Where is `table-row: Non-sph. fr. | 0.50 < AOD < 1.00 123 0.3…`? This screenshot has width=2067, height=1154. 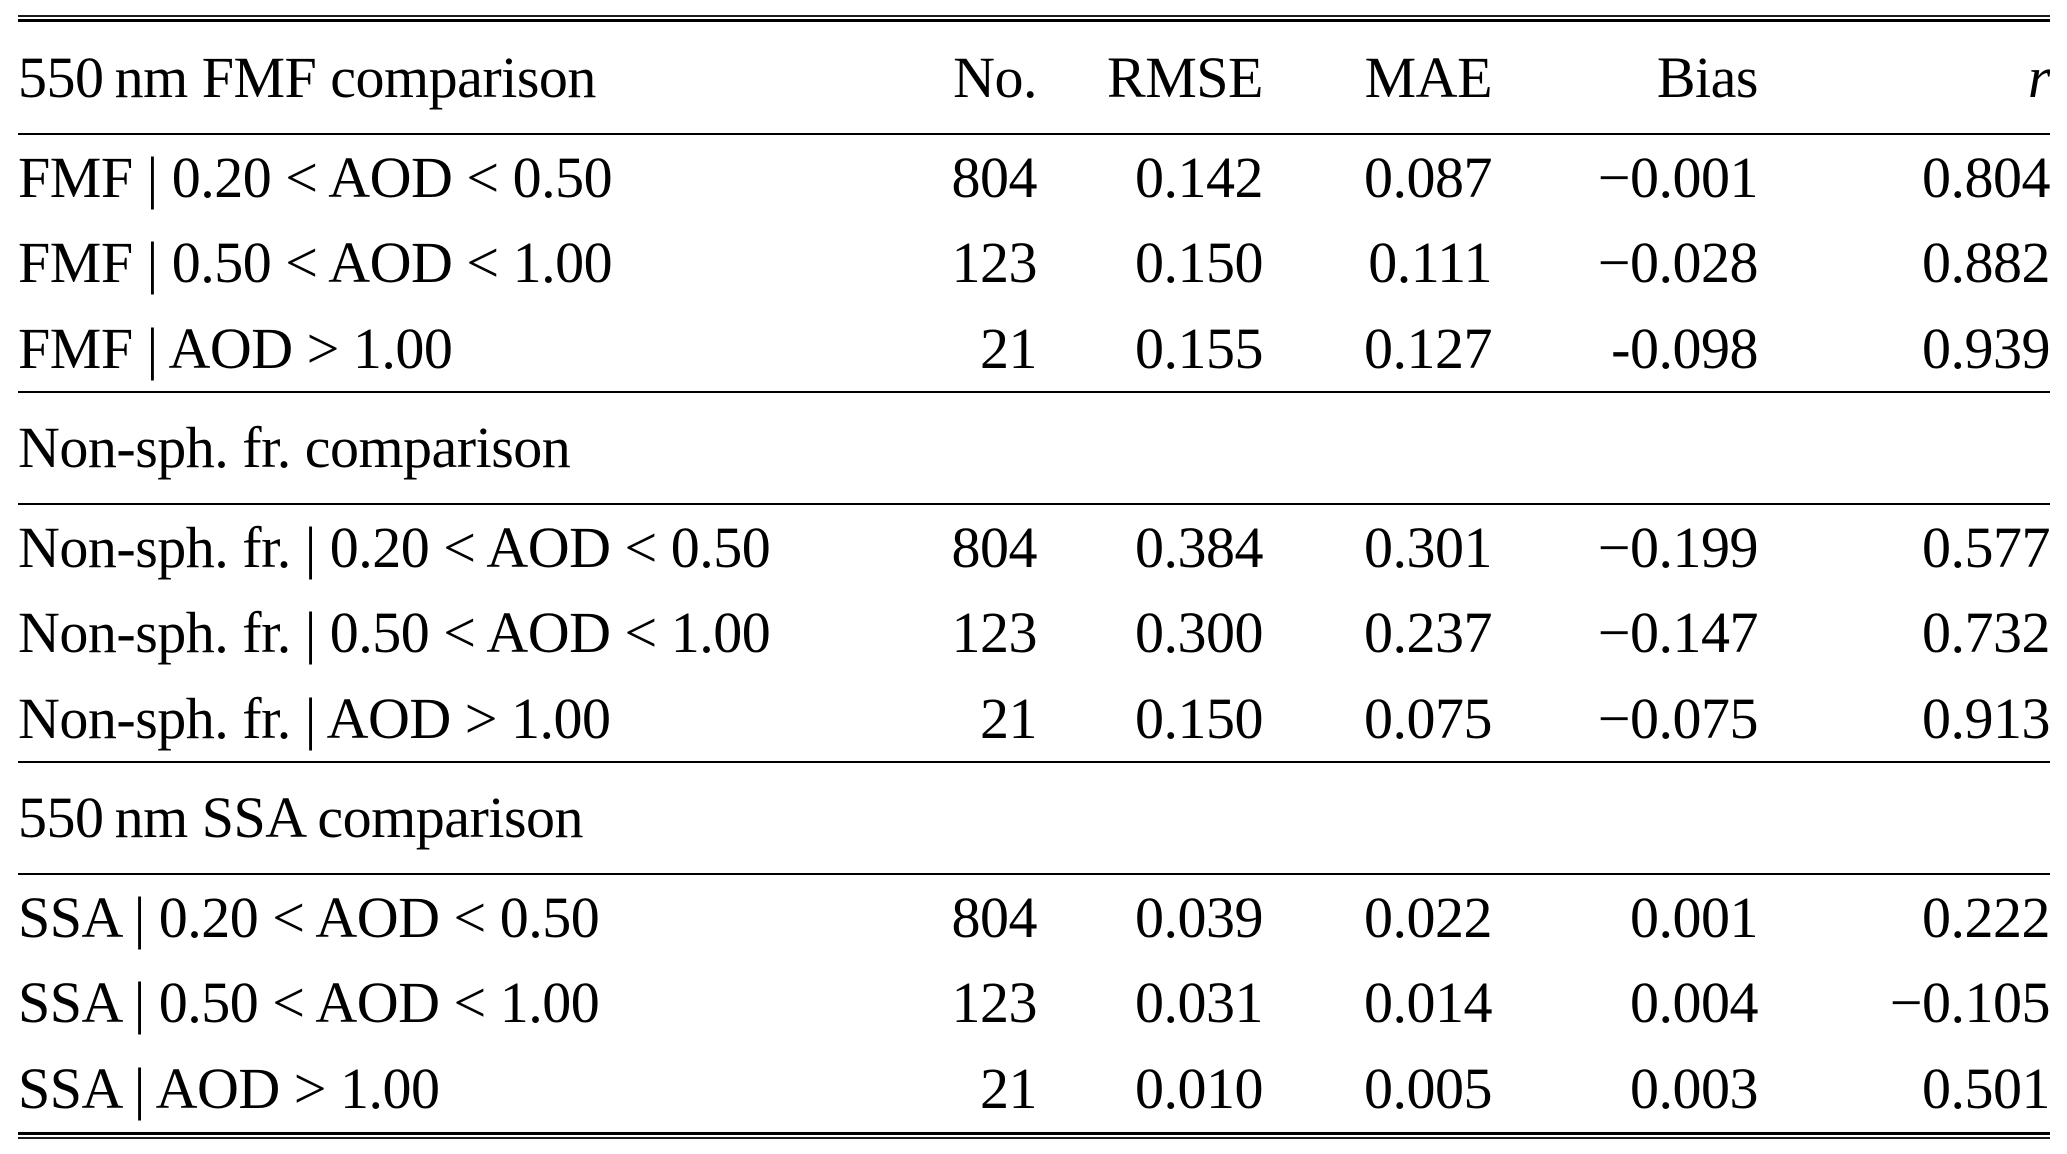
table-row: Non-sph. fr. | 0.50 < AOD < 1.00 123 0.3… is located at coordinates (1034, 633).